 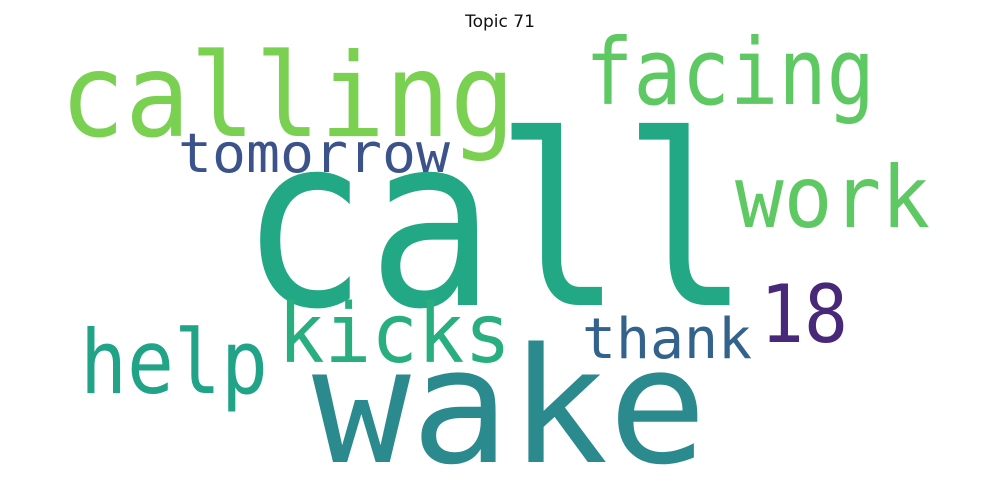 What do you see at coordinates (287, 96) in the screenshot?
I see `word-calling: calling` at bounding box center [287, 96].